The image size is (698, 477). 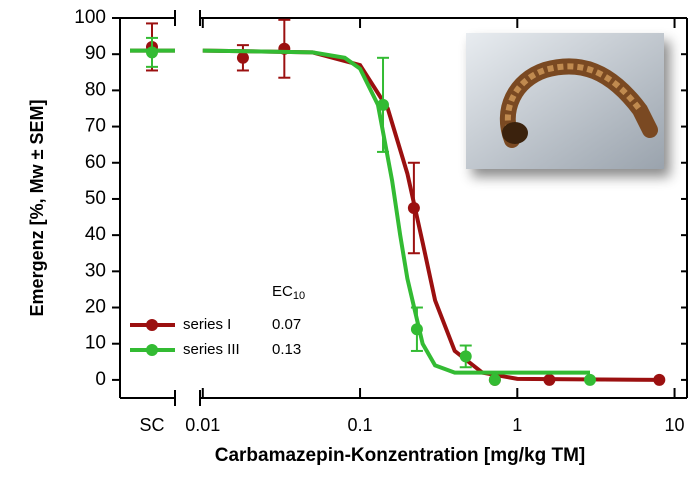 What do you see at coordinates (95, 198) in the screenshot?
I see `y-tick-label: 50` at bounding box center [95, 198].